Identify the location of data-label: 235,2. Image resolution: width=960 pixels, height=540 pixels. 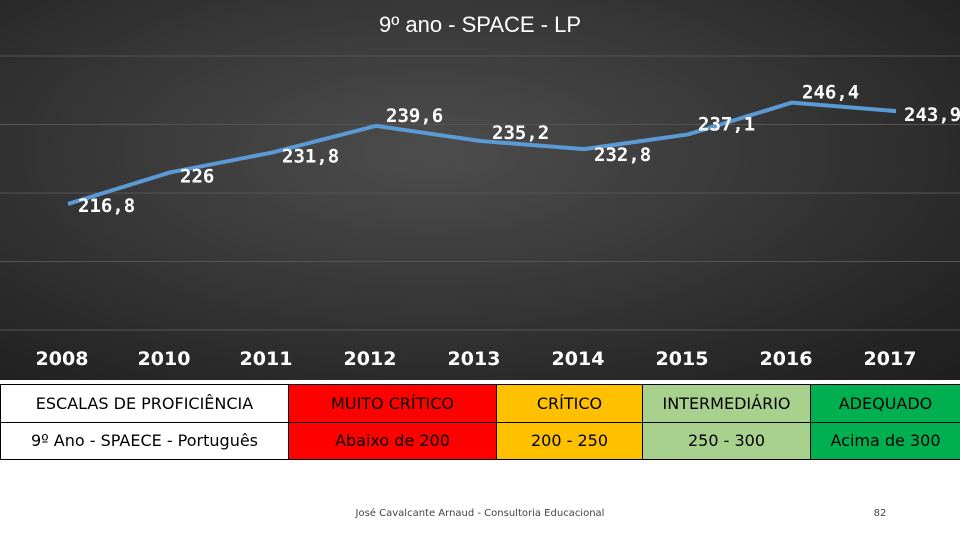
(520, 133).